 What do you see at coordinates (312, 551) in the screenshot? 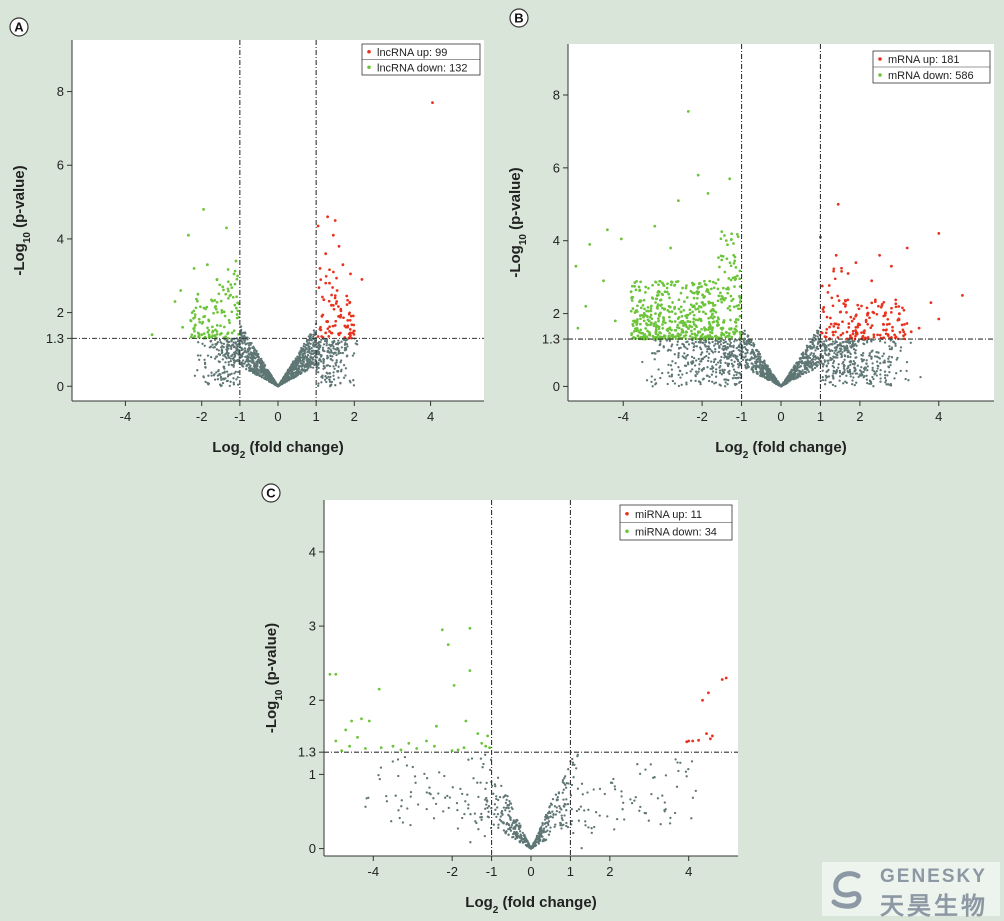
I see `y-tick-label: 4` at bounding box center [312, 551].